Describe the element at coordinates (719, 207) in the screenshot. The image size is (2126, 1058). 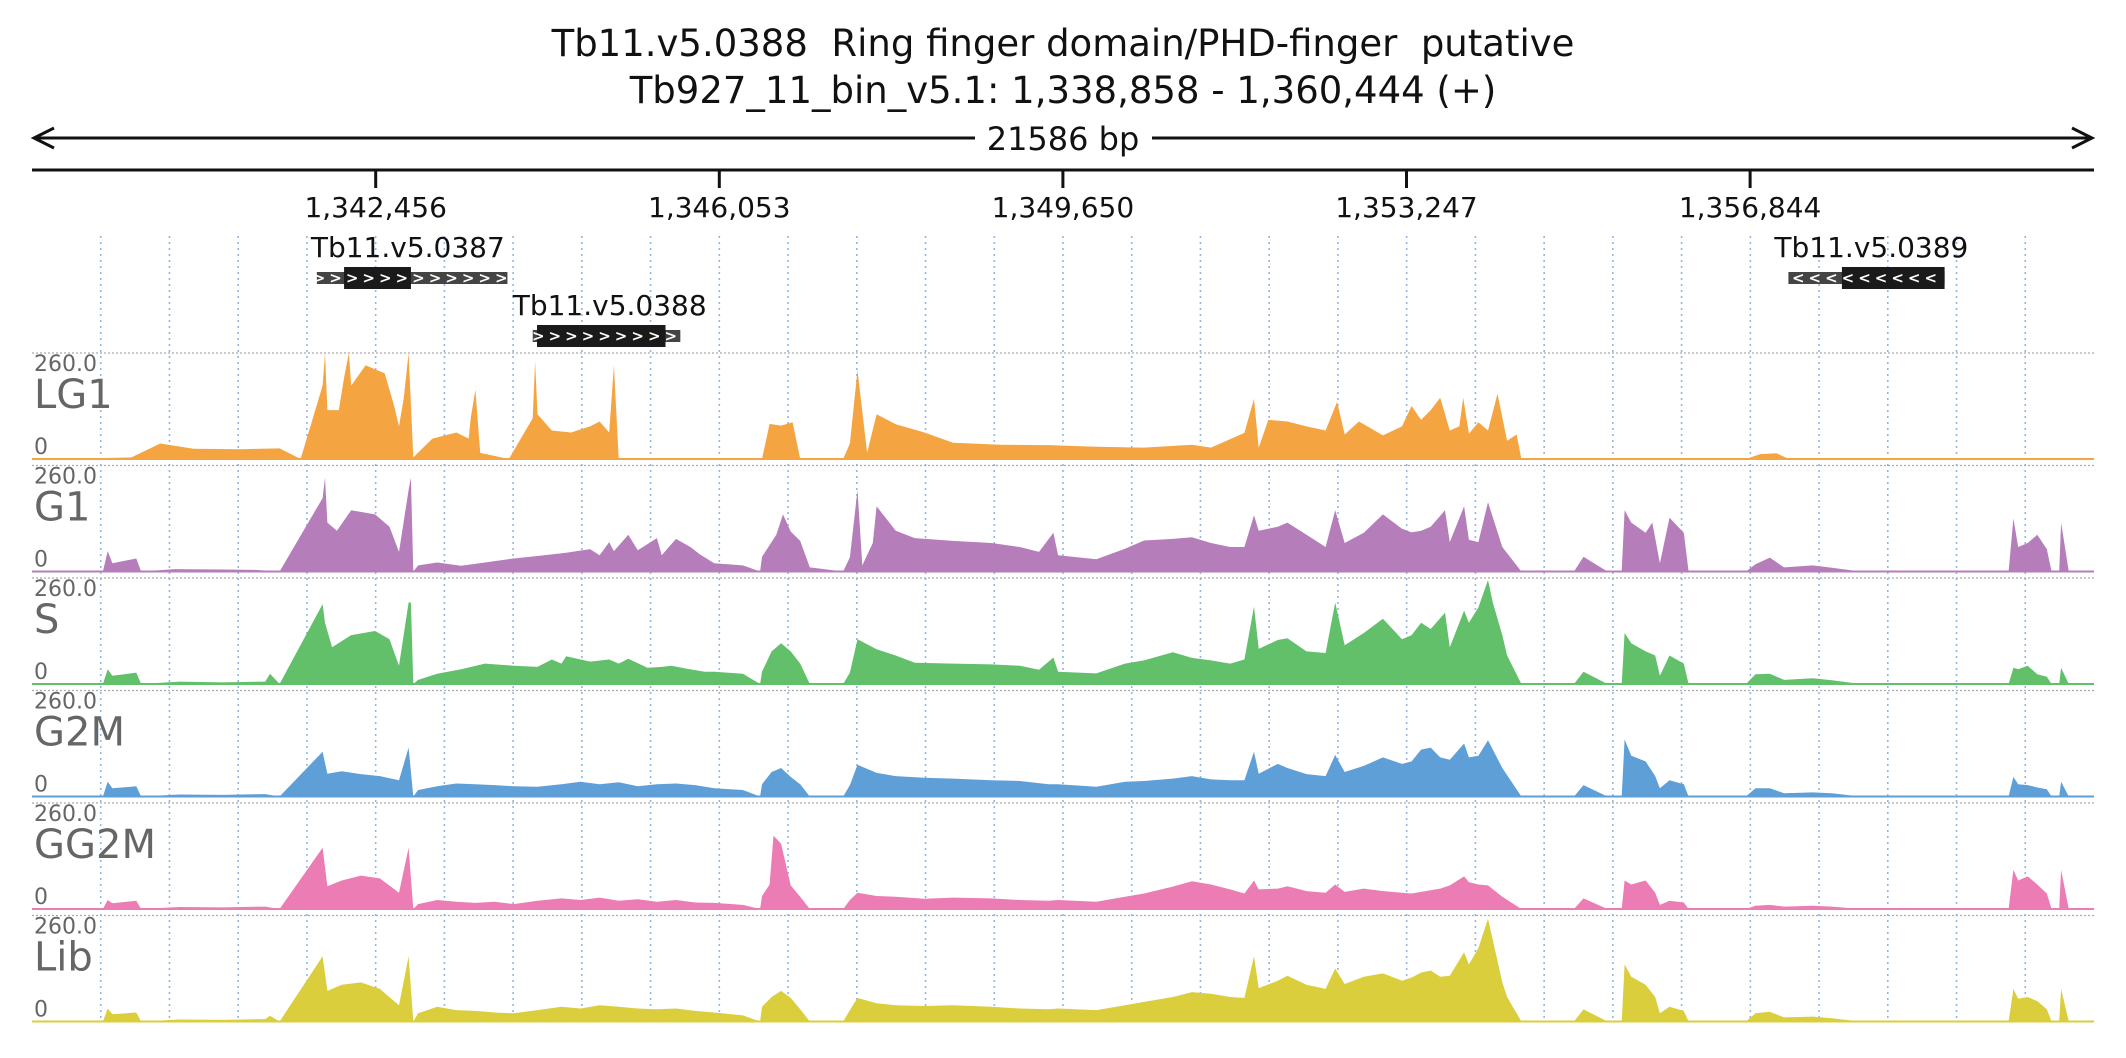
I see `ruler-tick-label: 1,346,053` at that location.